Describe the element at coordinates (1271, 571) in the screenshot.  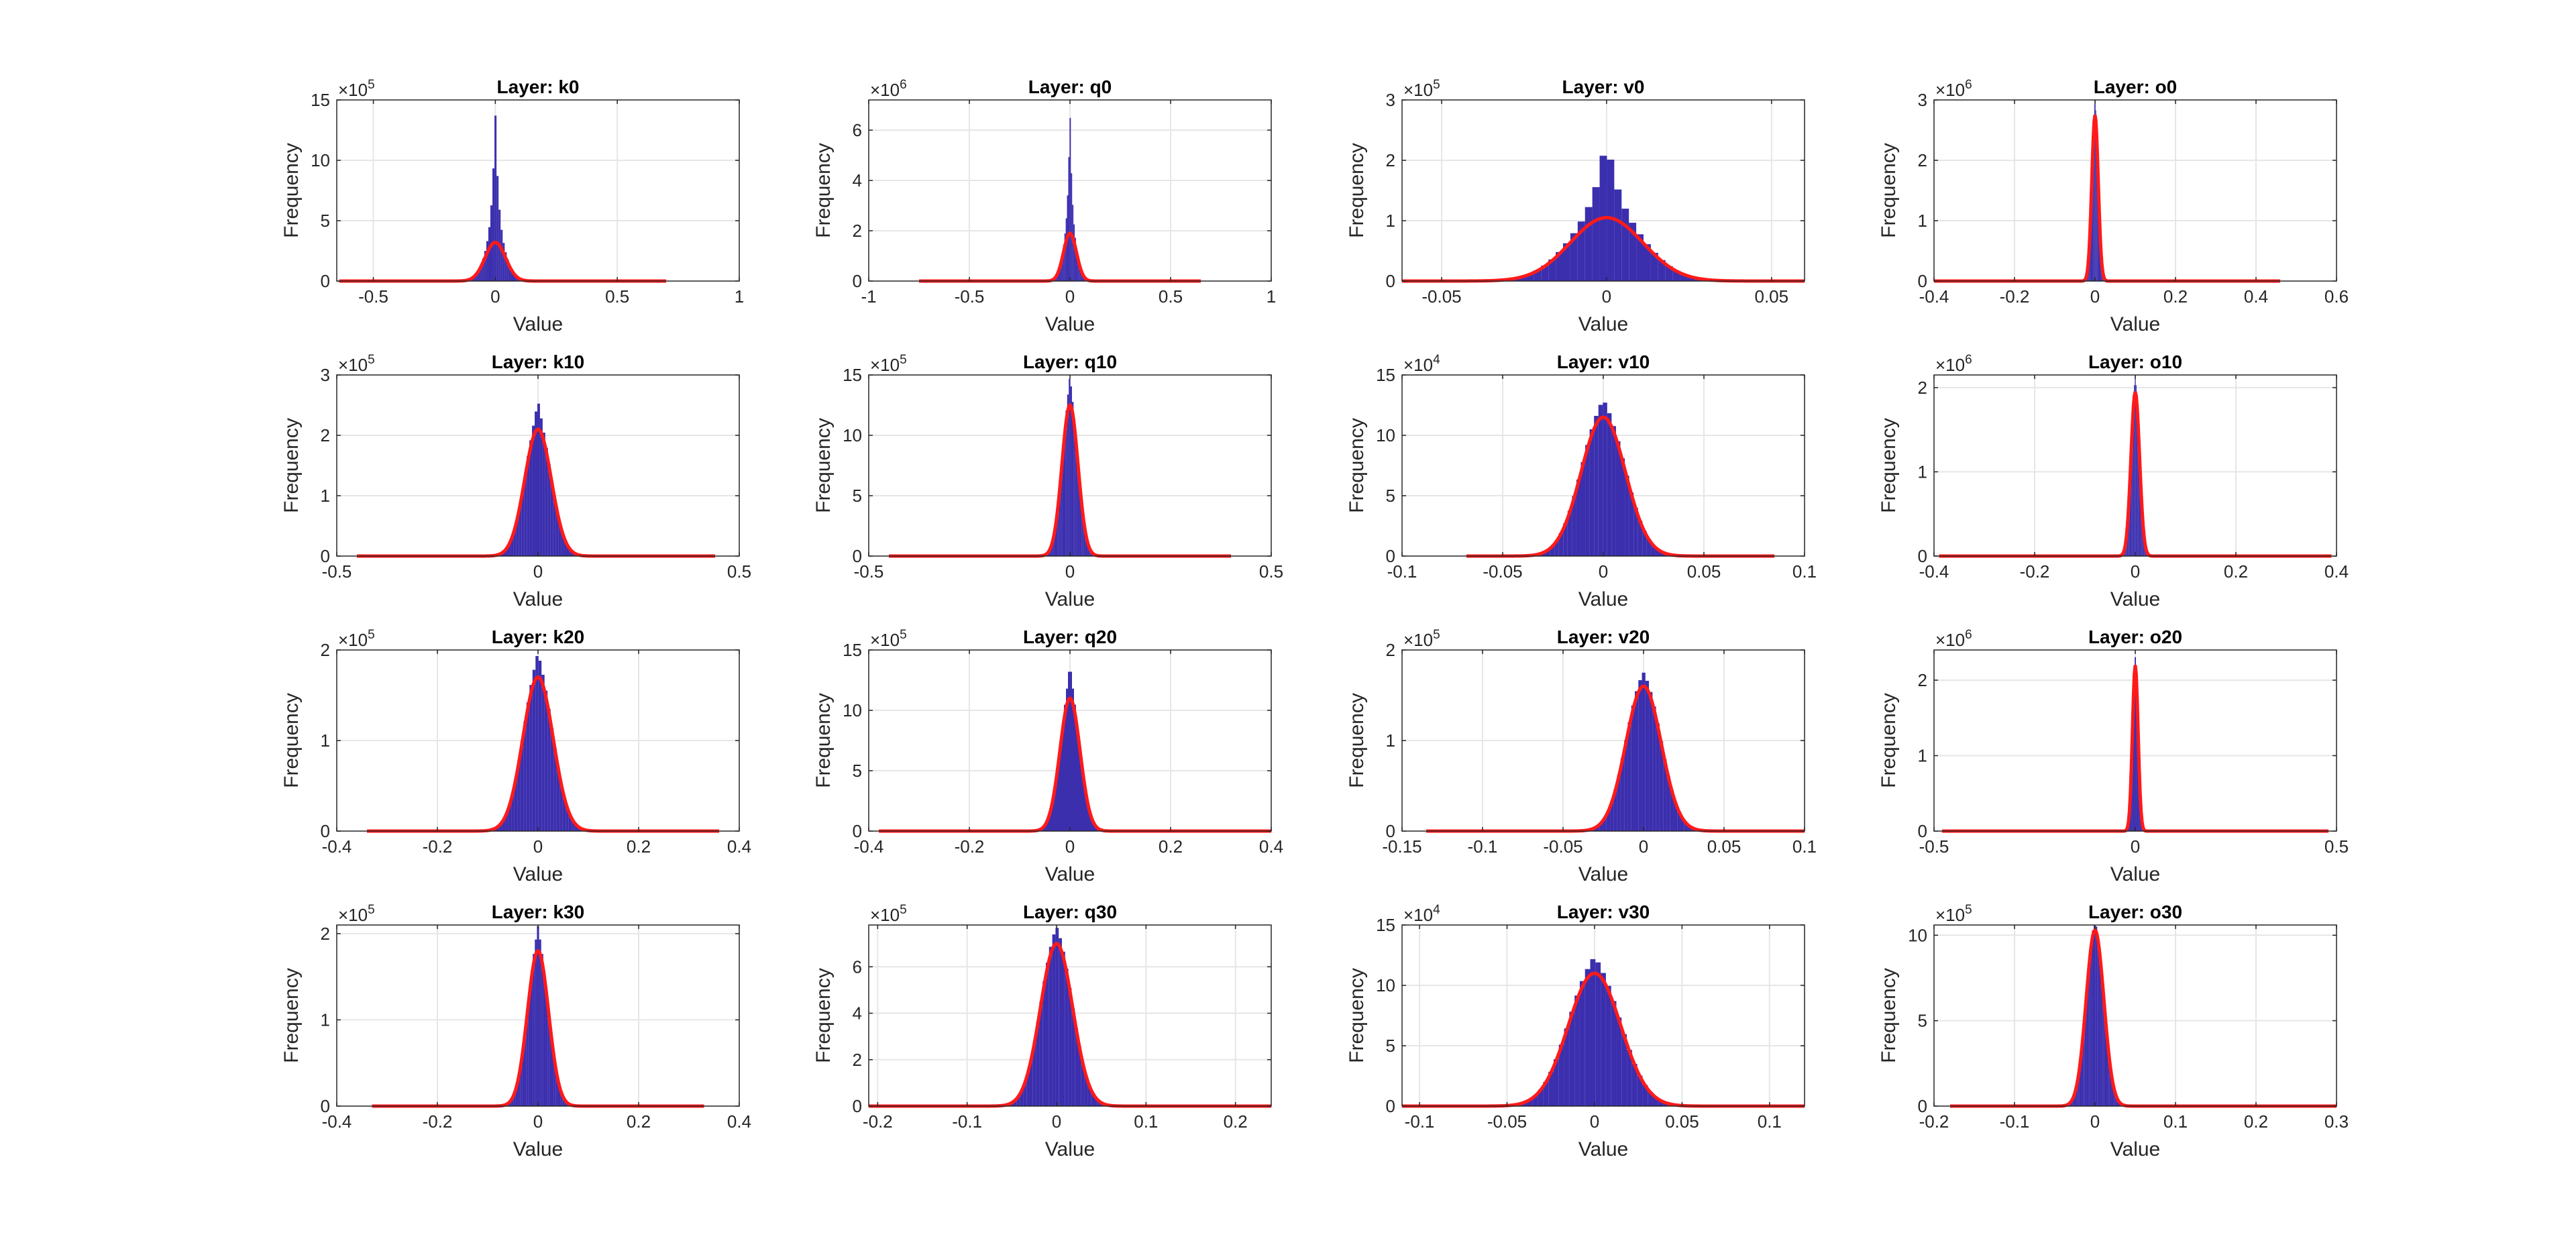
I see `x-tick-label: 0.5` at that location.